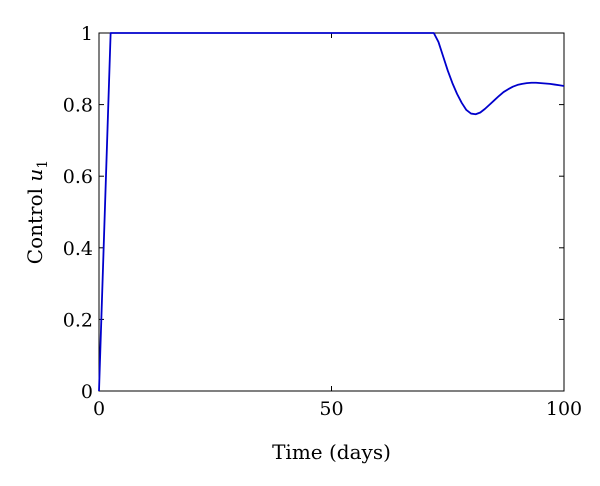 The image size is (600, 486). What do you see at coordinates (564, 409) in the screenshot?
I see `x-tick-label: 100` at bounding box center [564, 409].